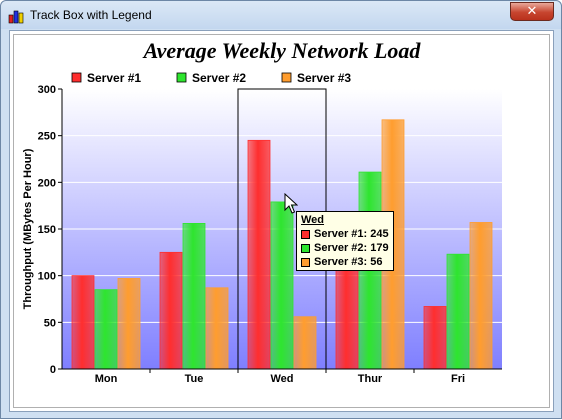 The height and width of the screenshot is (420, 562). What do you see at coordinates (291, 203) in the screenshot?
I see `mouse-pointer-icon` at bounding box center [291, 203].